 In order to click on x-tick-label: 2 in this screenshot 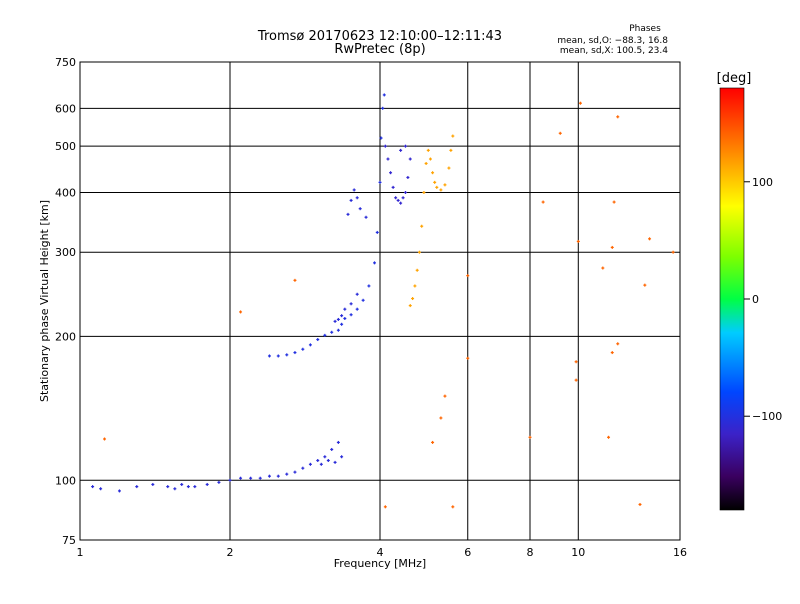, I will do `click(230, 552)`.